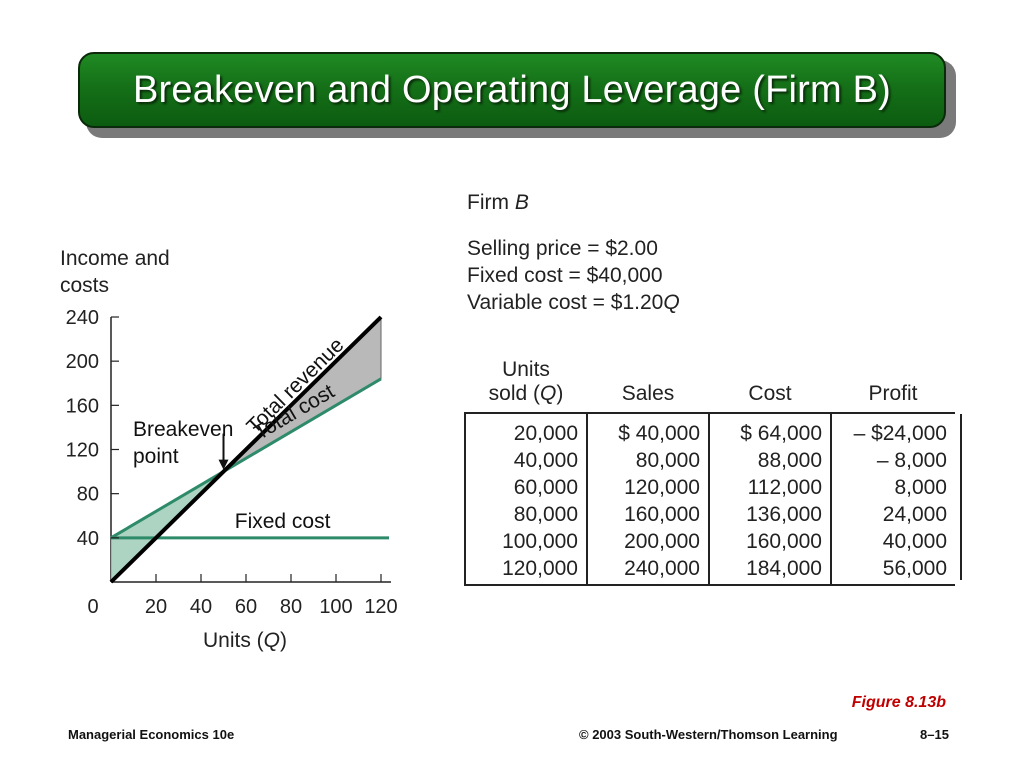  What do you see at coordinates (708, 734) in the screenshot?
I see `footer-copyright: © 2003 South-Western/Thomson Learning` at bounding box center [708, 734].